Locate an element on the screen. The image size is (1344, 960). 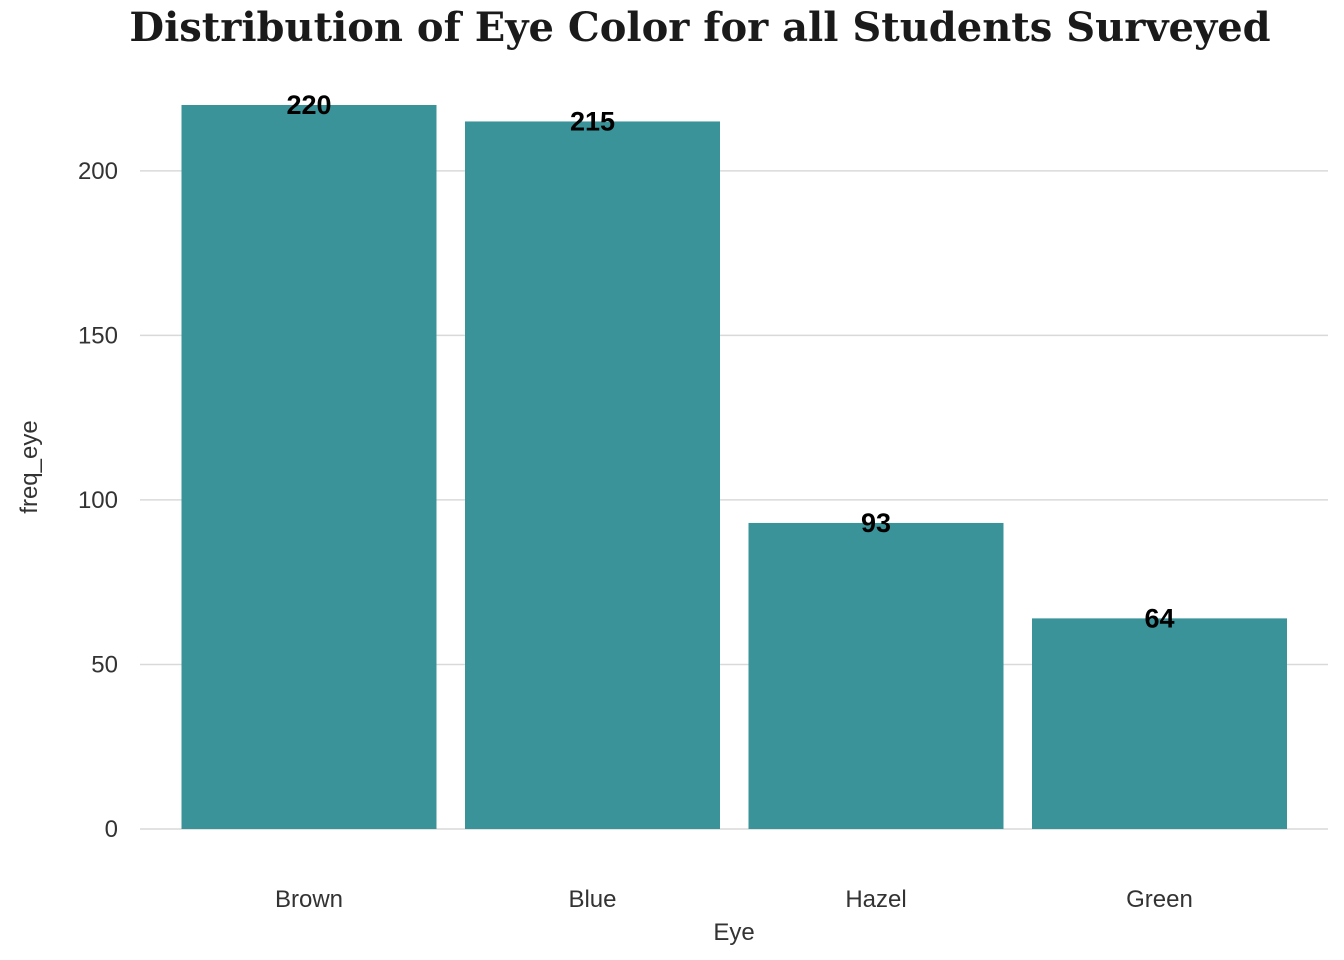
y-tick-label: 0 is located at coordinates (111, 829).